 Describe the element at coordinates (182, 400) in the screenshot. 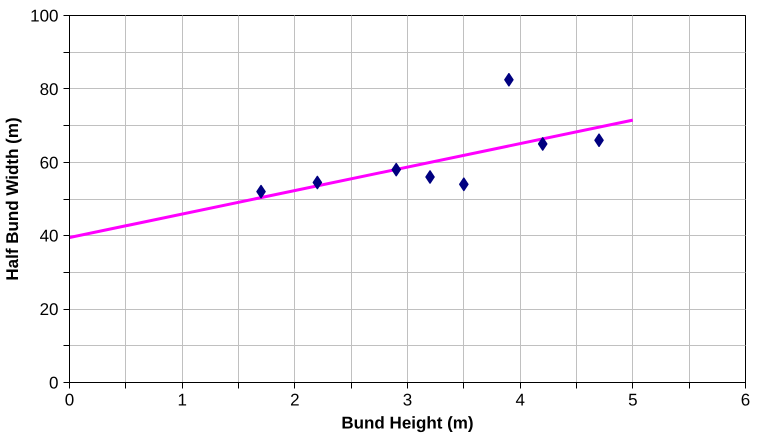

I see `x-tick-label: 1` at that location.